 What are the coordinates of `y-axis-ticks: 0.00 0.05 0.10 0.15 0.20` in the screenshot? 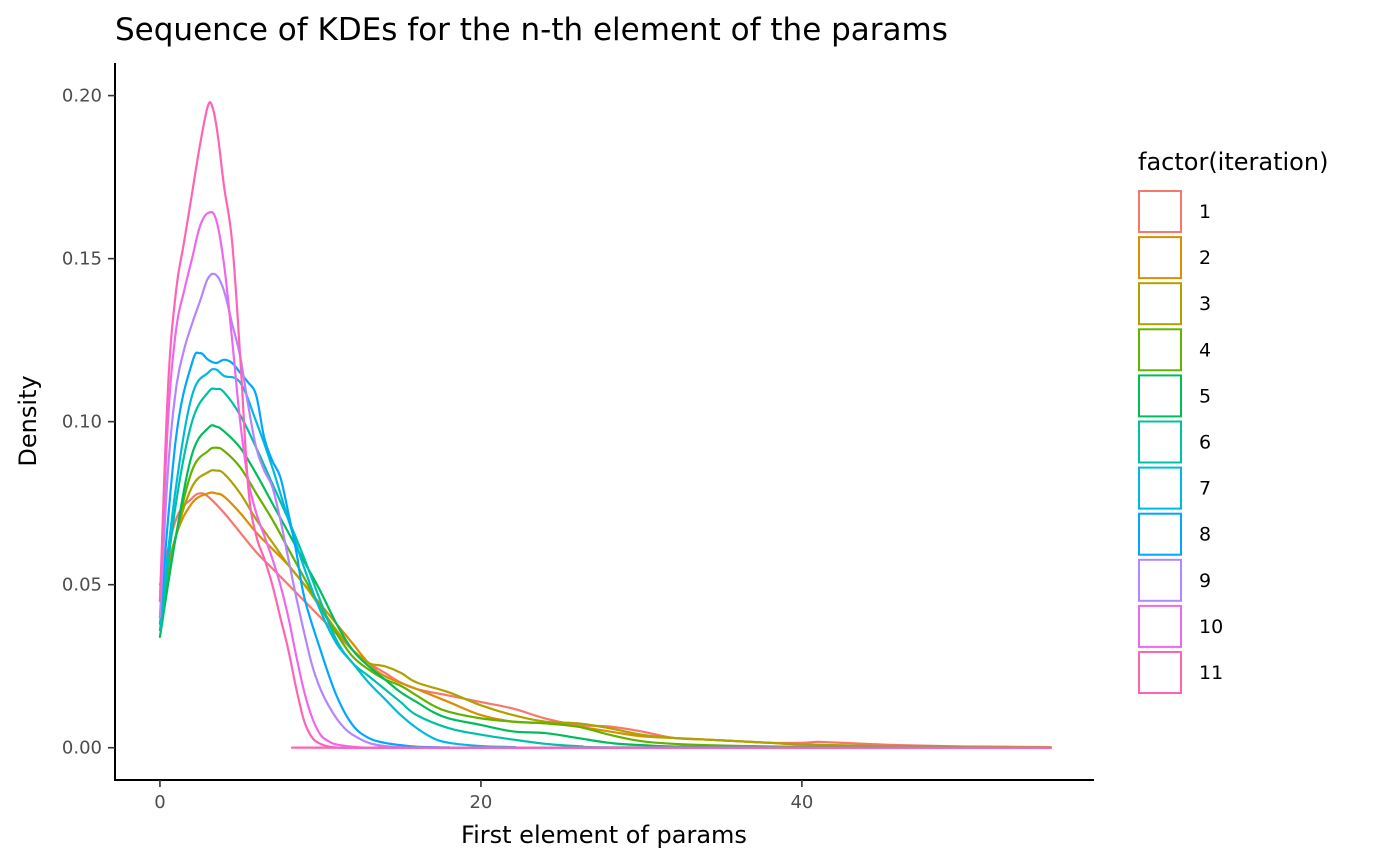 It's located at (88, 422).